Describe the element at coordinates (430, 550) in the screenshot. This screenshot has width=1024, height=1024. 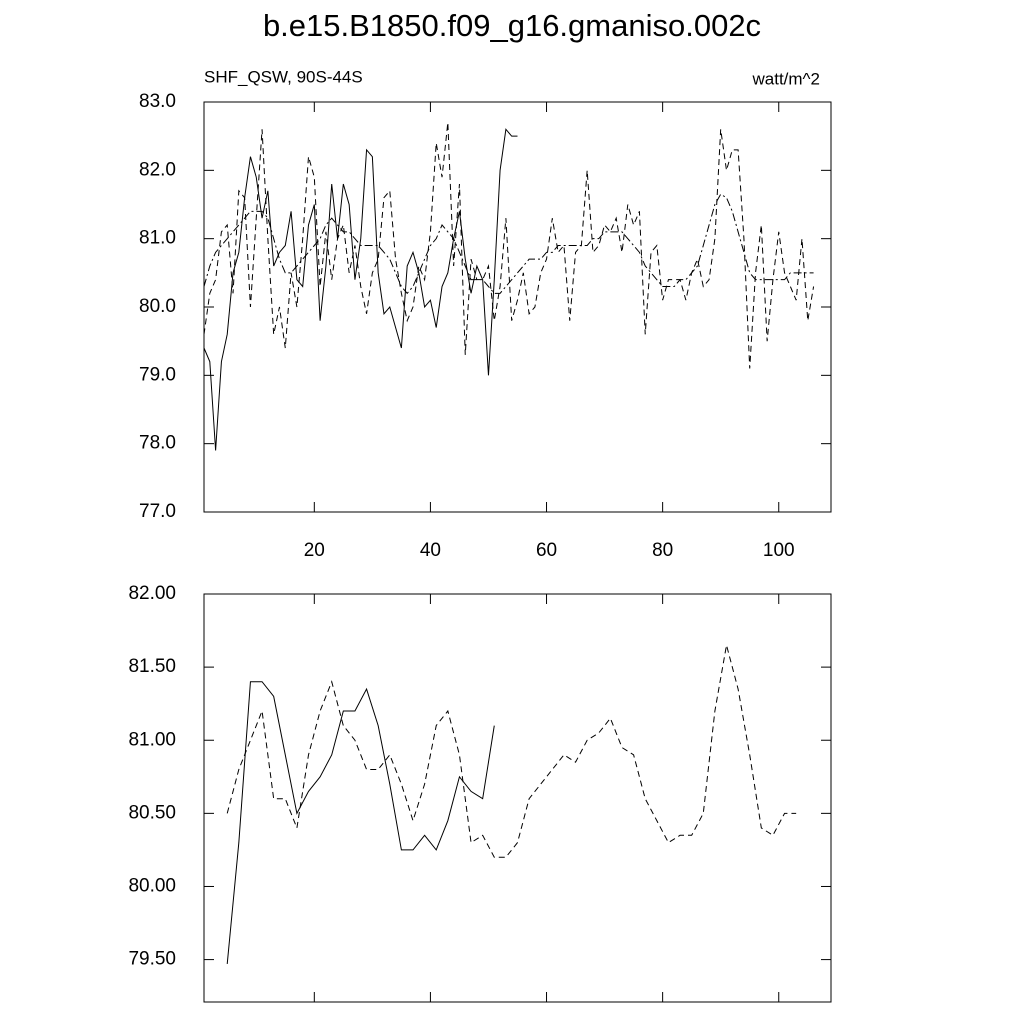
I see `x-tick-label: 40` at that location.